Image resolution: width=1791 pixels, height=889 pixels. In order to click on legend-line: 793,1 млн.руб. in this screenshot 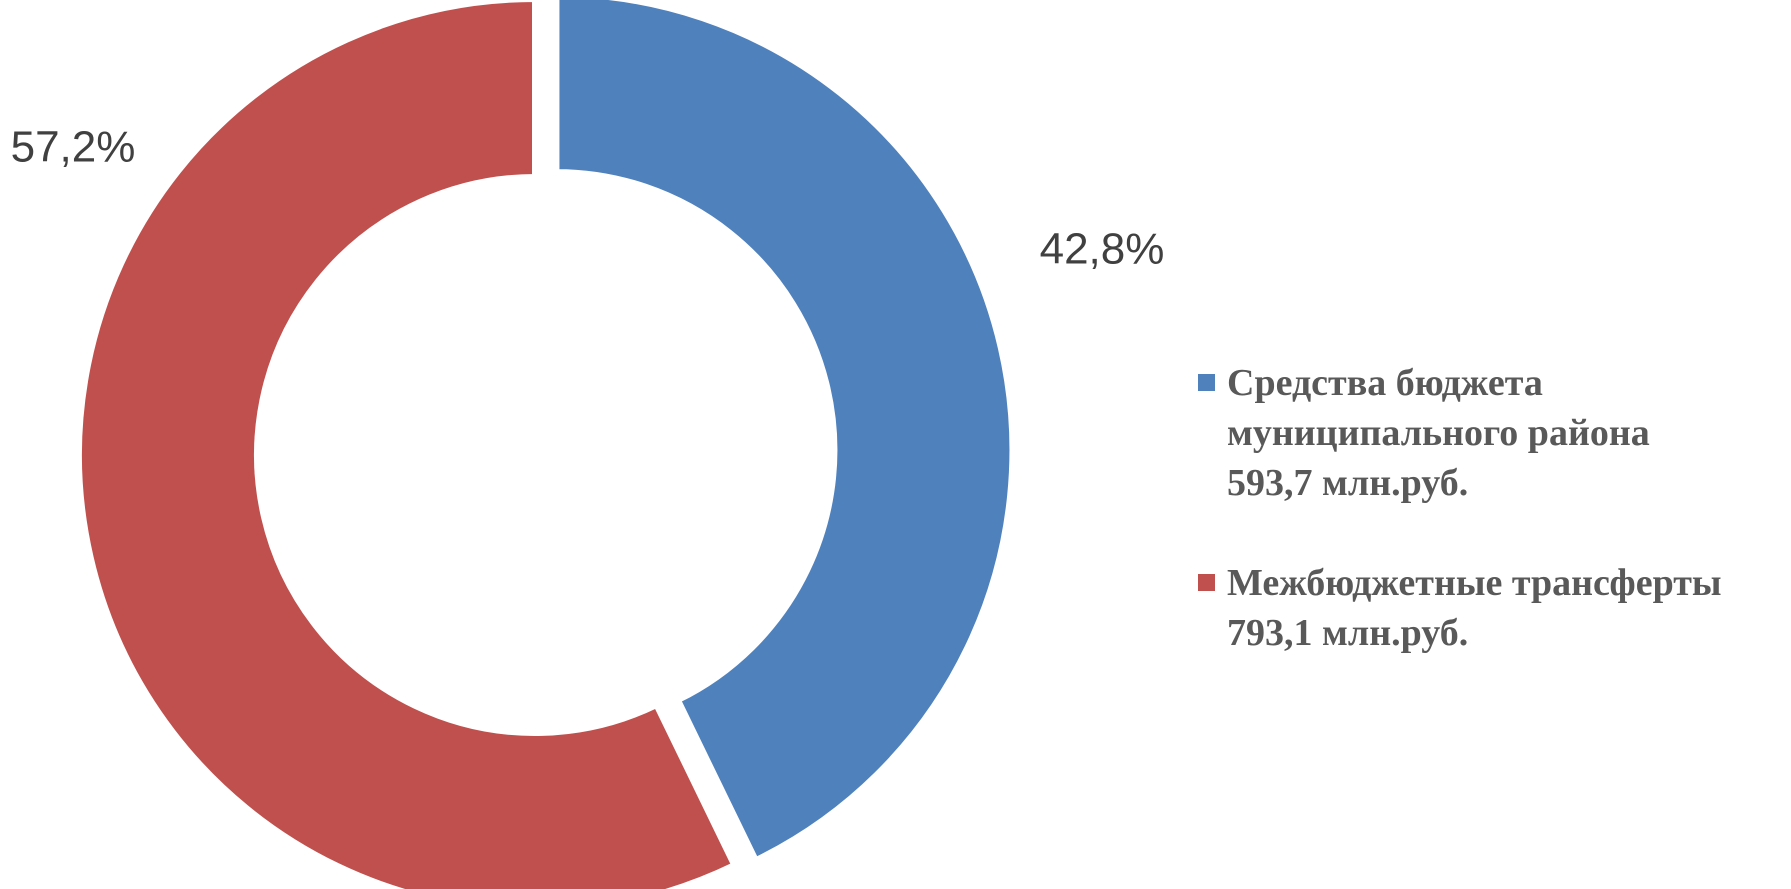, I will do `click(1348, 633)`.